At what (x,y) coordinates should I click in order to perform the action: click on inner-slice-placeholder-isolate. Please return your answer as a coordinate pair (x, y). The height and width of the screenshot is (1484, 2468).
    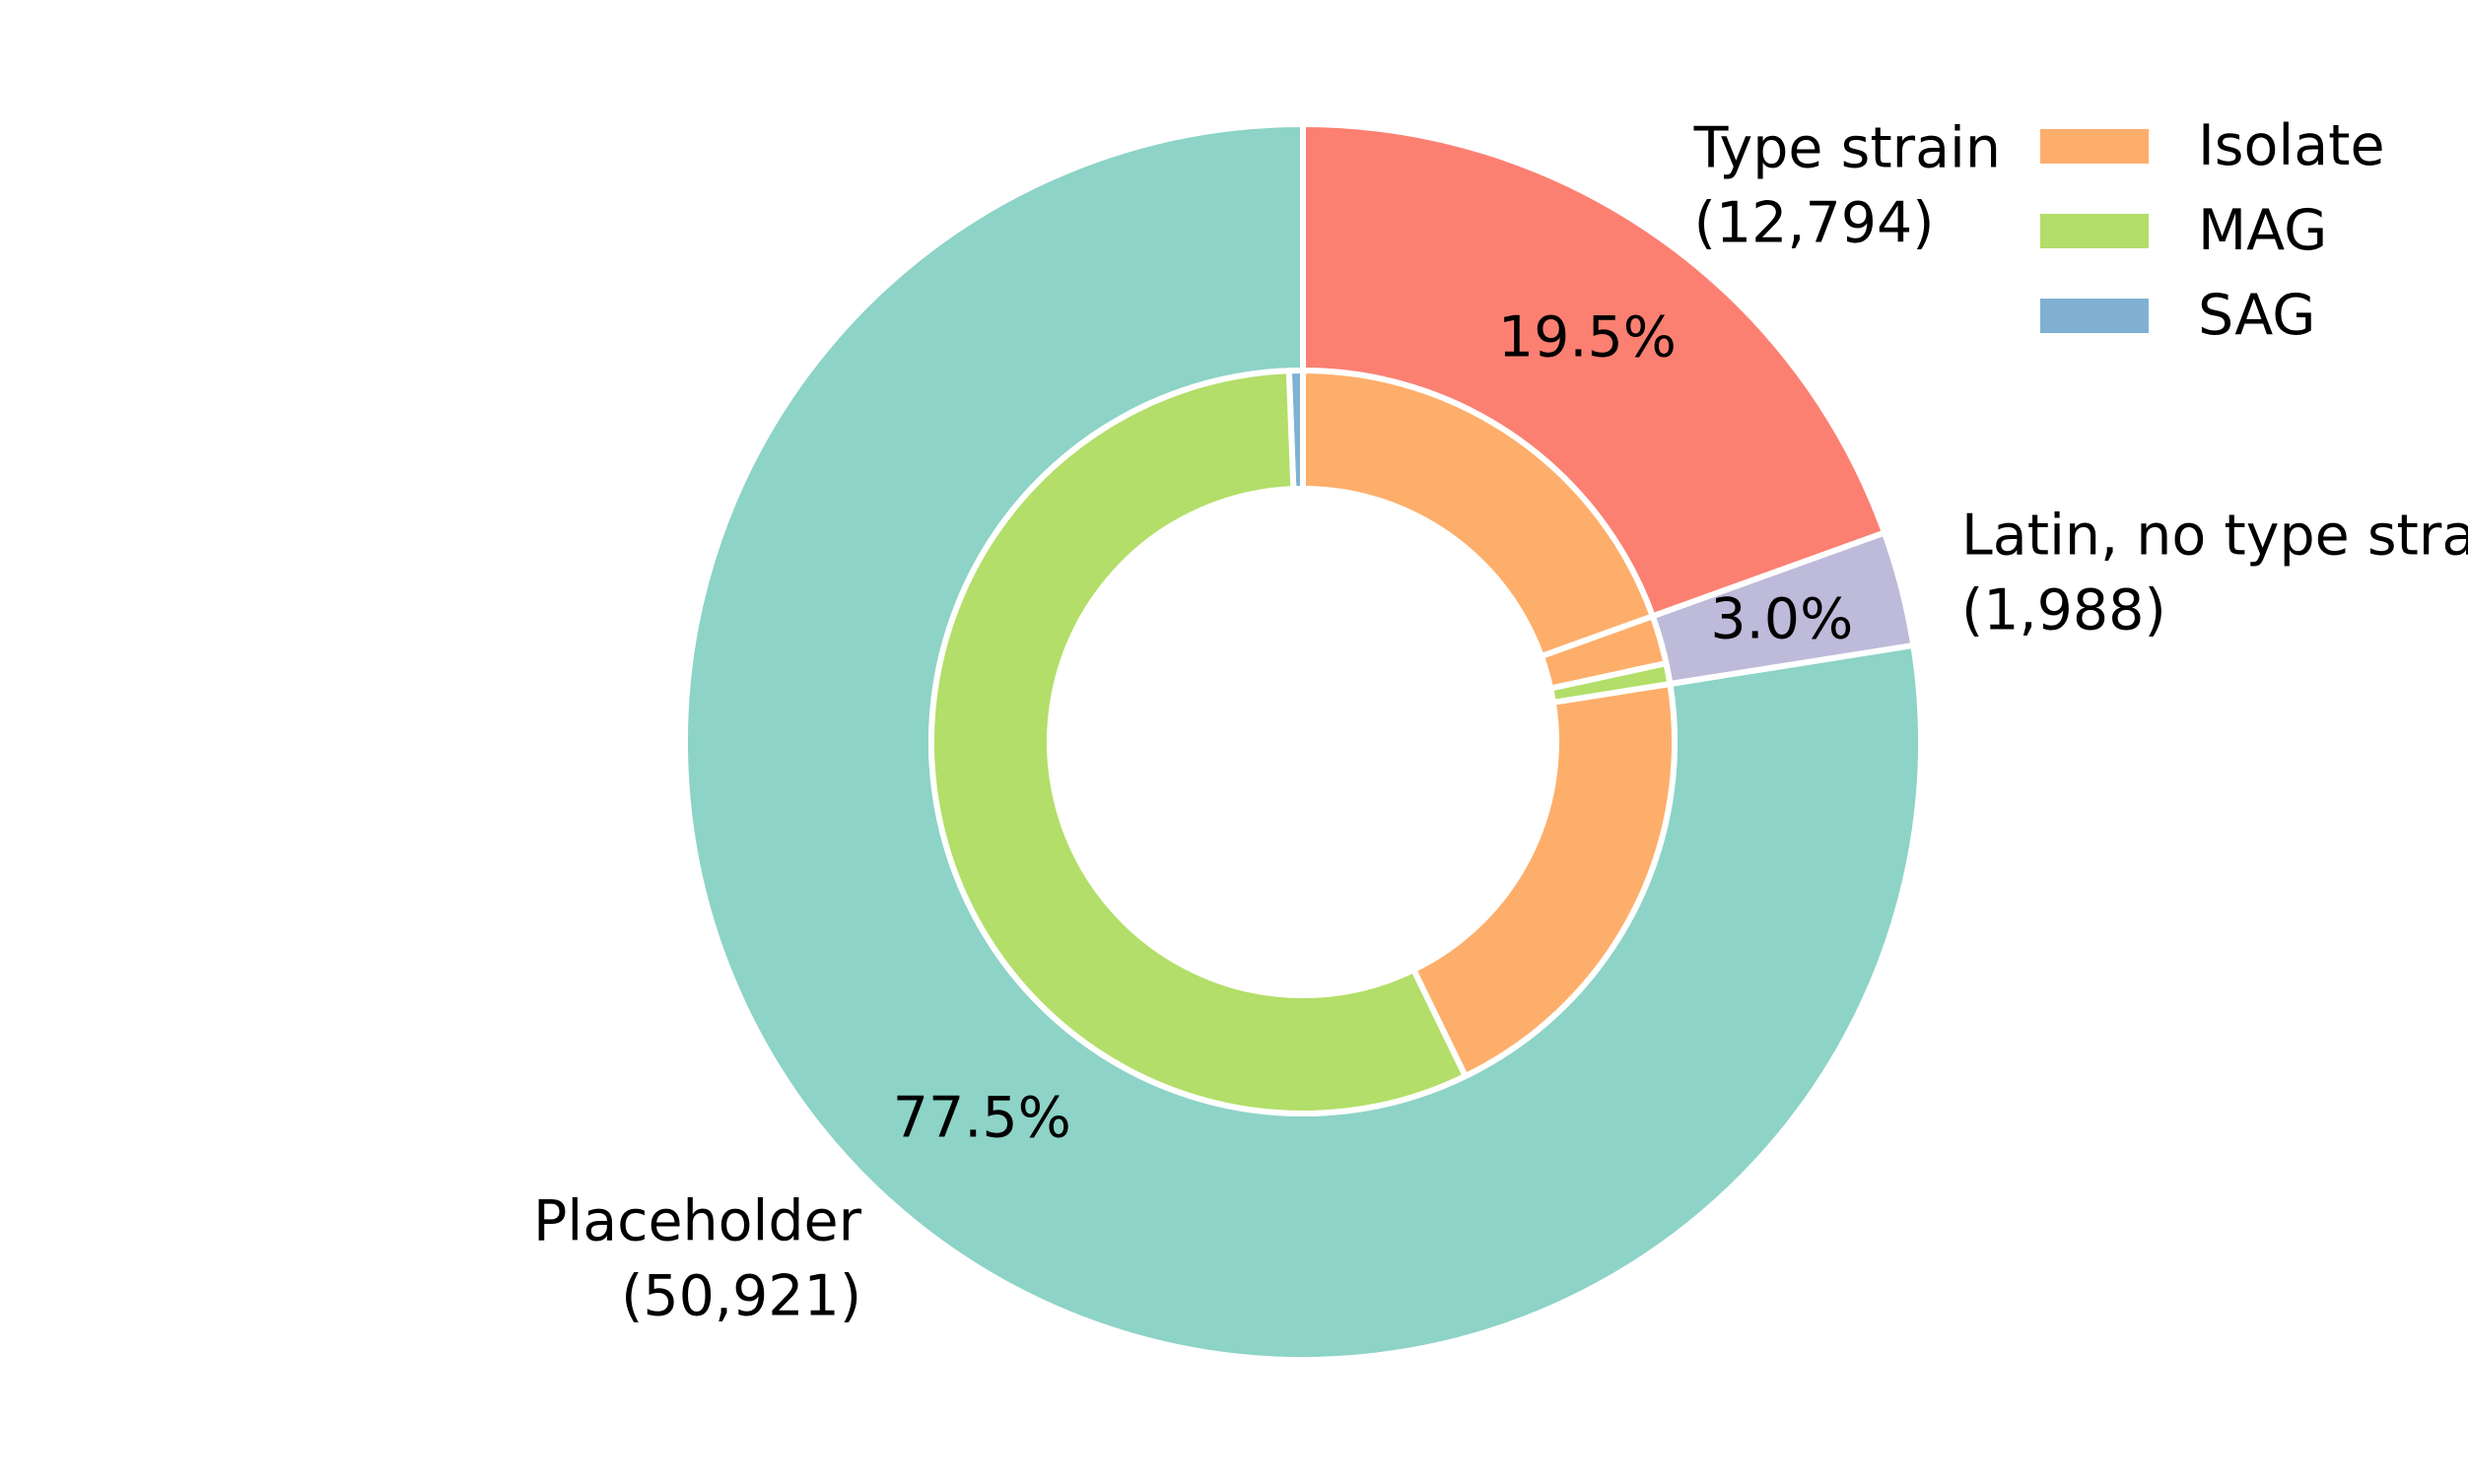
    Looking at the image, I should click on (1544, 880).